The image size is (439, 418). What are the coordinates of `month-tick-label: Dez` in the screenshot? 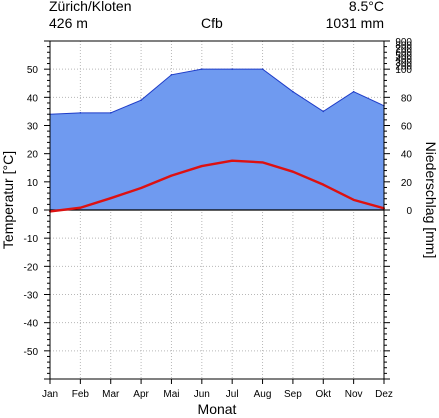 It's located at (384, 394).